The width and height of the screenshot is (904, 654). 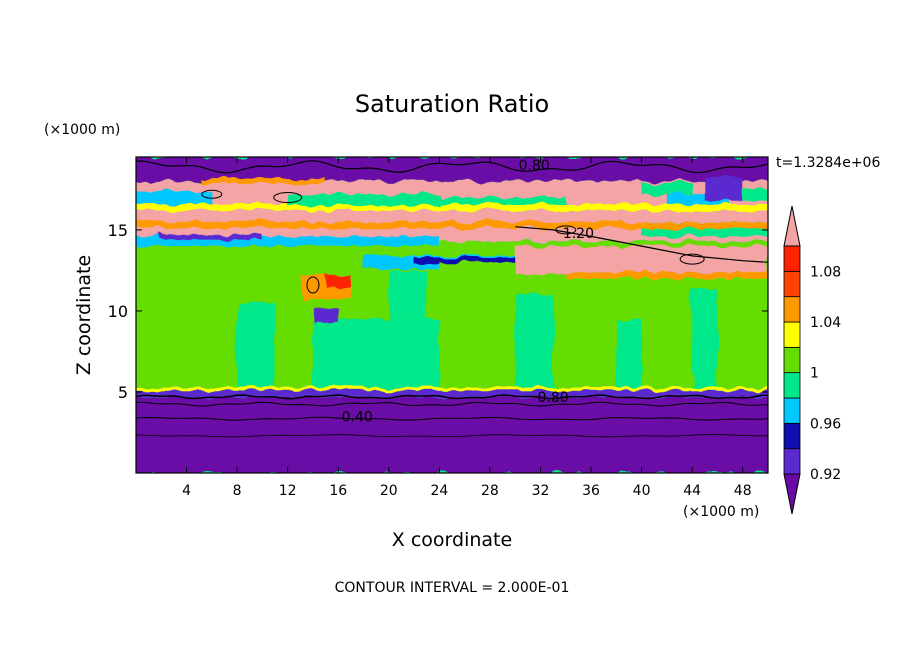 What do you see at coordinates (82, 130) in the screenshot?
I see `y-unit-label: (×1000 m)` at bounding box center [82, 130].